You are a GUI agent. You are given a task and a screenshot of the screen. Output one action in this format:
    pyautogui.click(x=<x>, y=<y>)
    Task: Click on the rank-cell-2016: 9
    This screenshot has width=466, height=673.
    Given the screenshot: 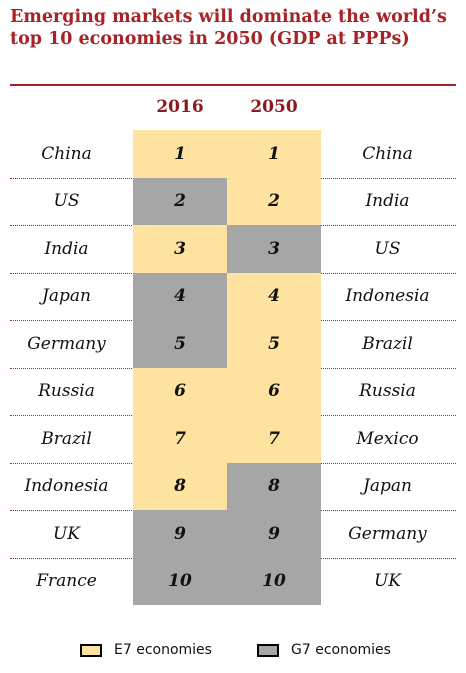 What is the action you would take?
    pyautogui.click(x=180, y=534)
    